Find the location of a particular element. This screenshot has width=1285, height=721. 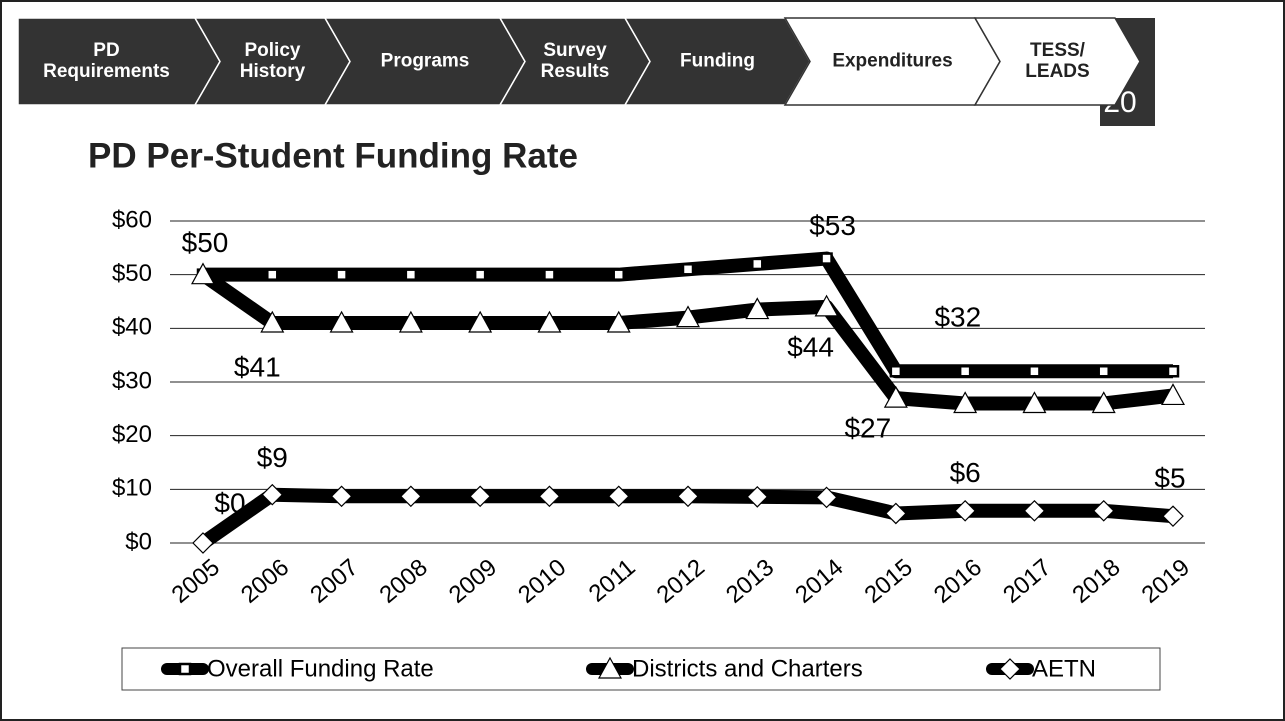

nav-label: Results is located at coordinates (575, 71).